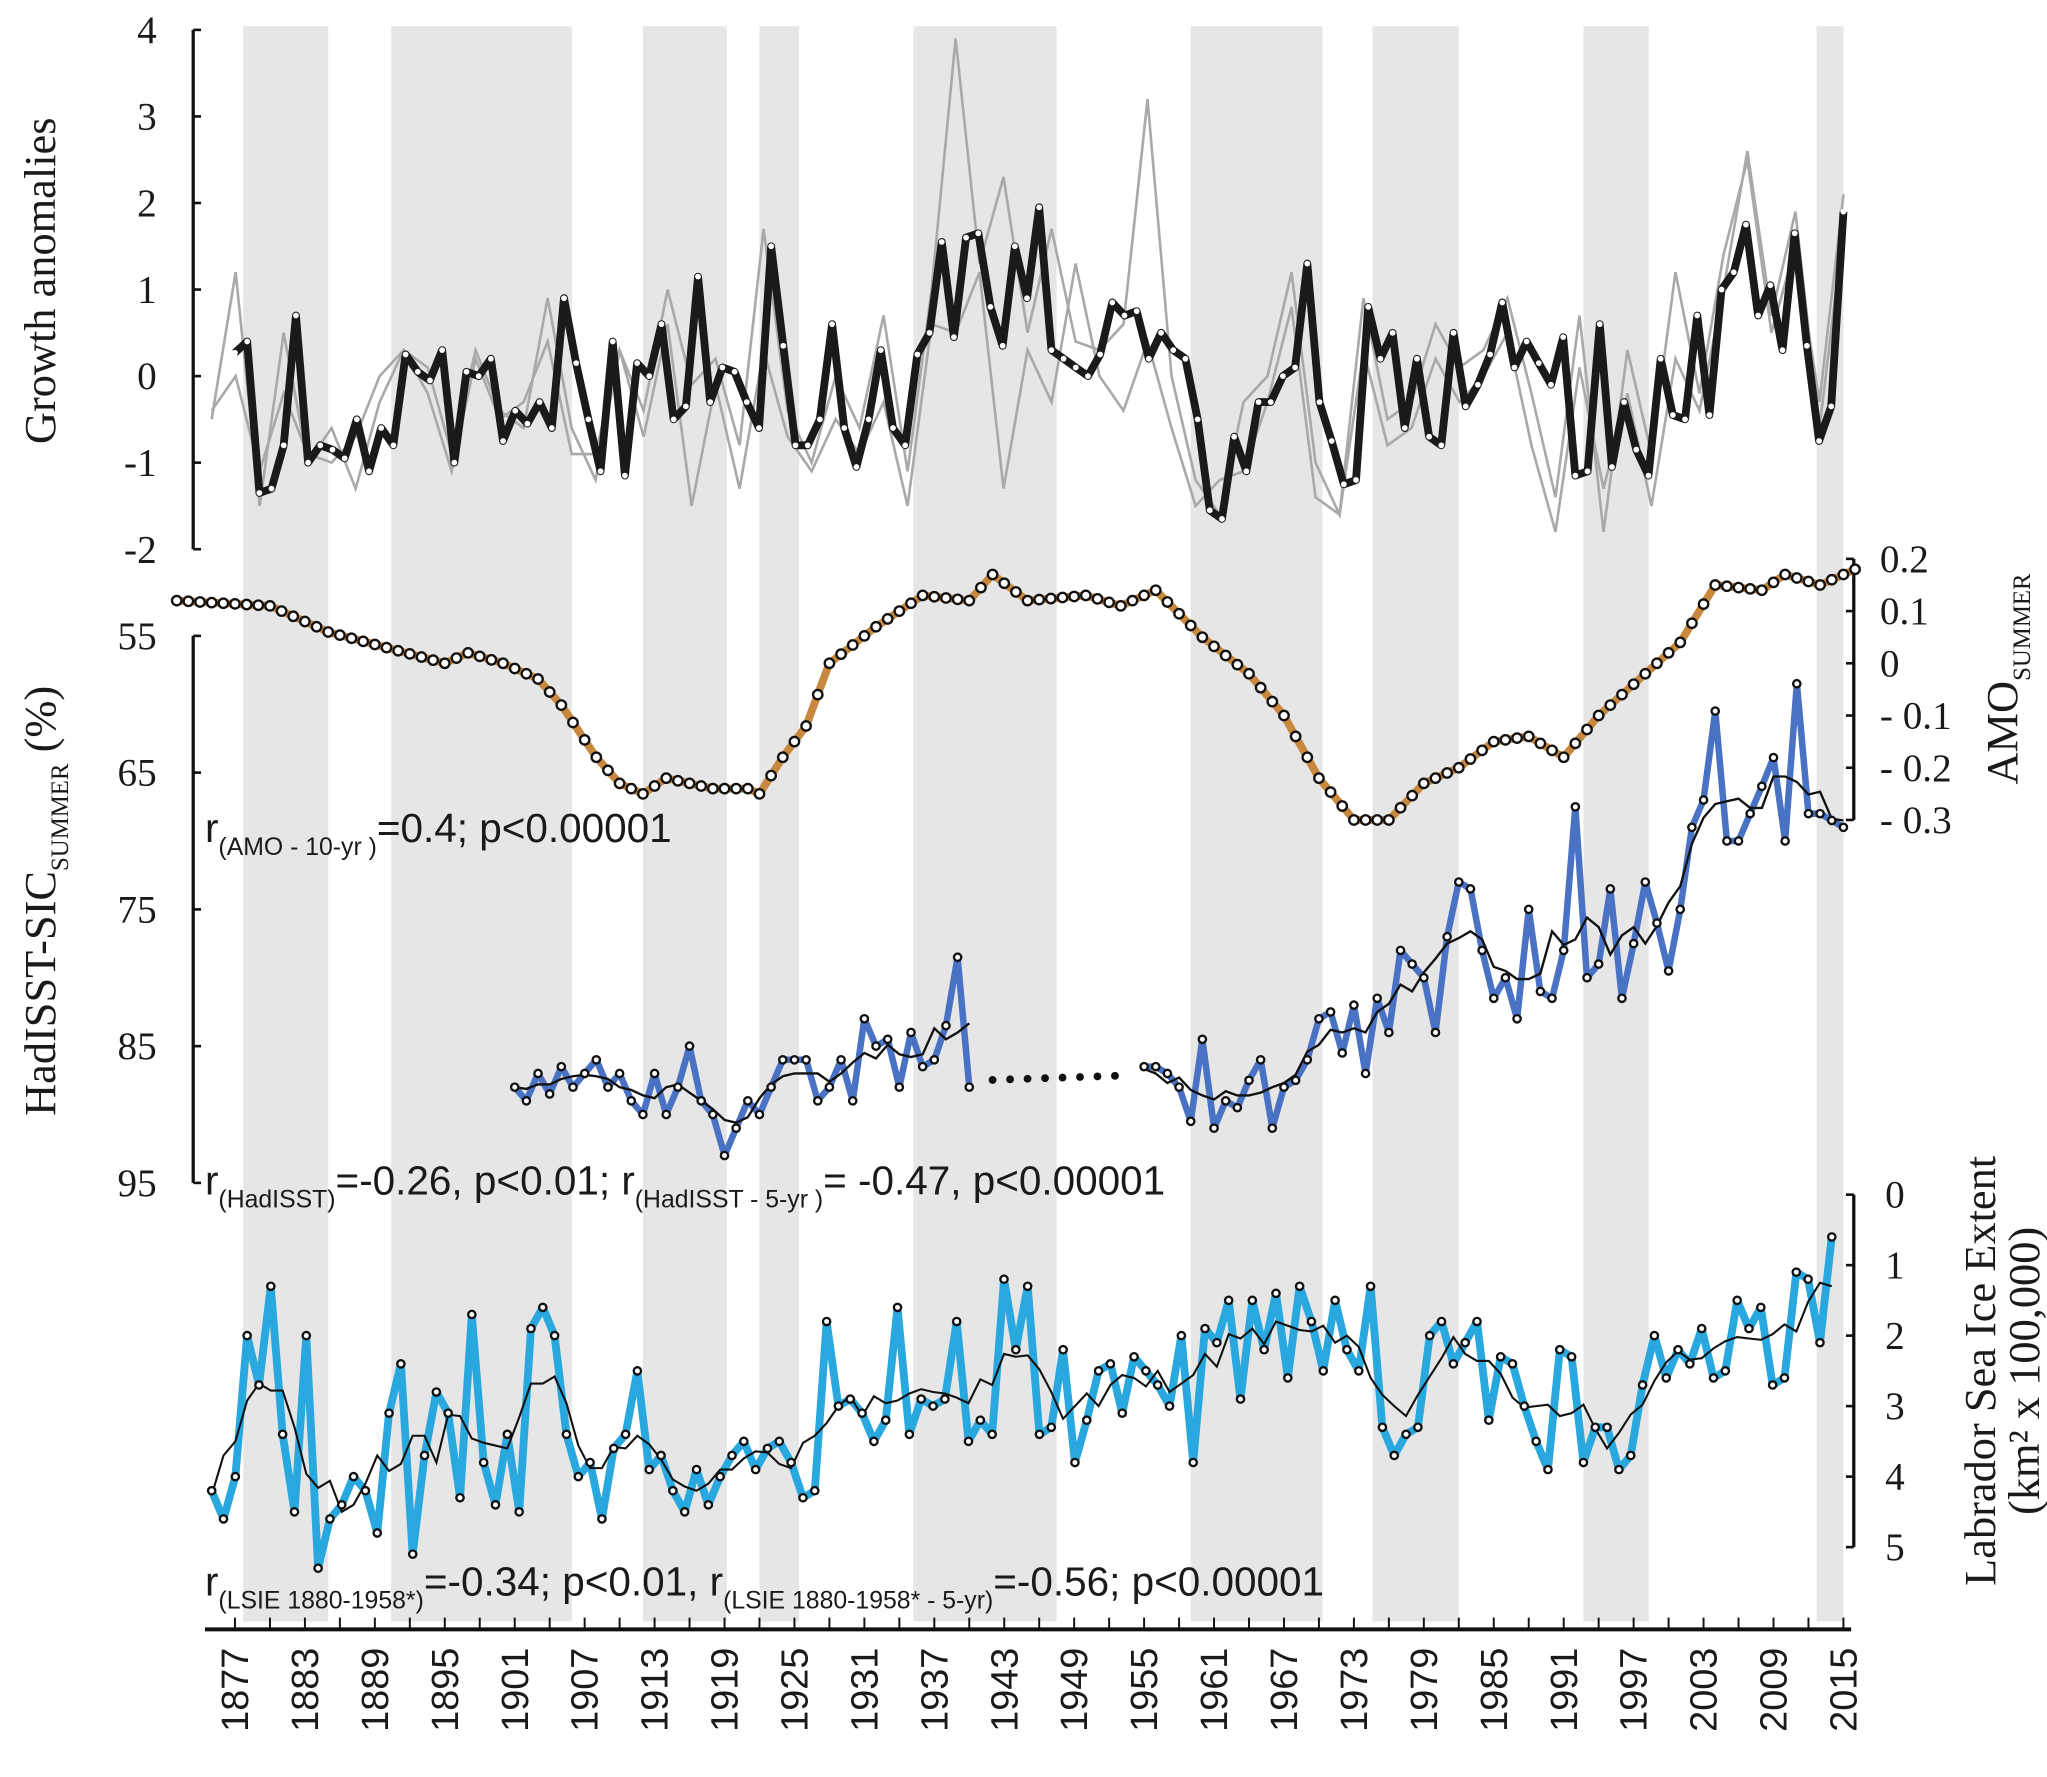  I want to click on x-tick-label: 1961, so click(1215, 1690).